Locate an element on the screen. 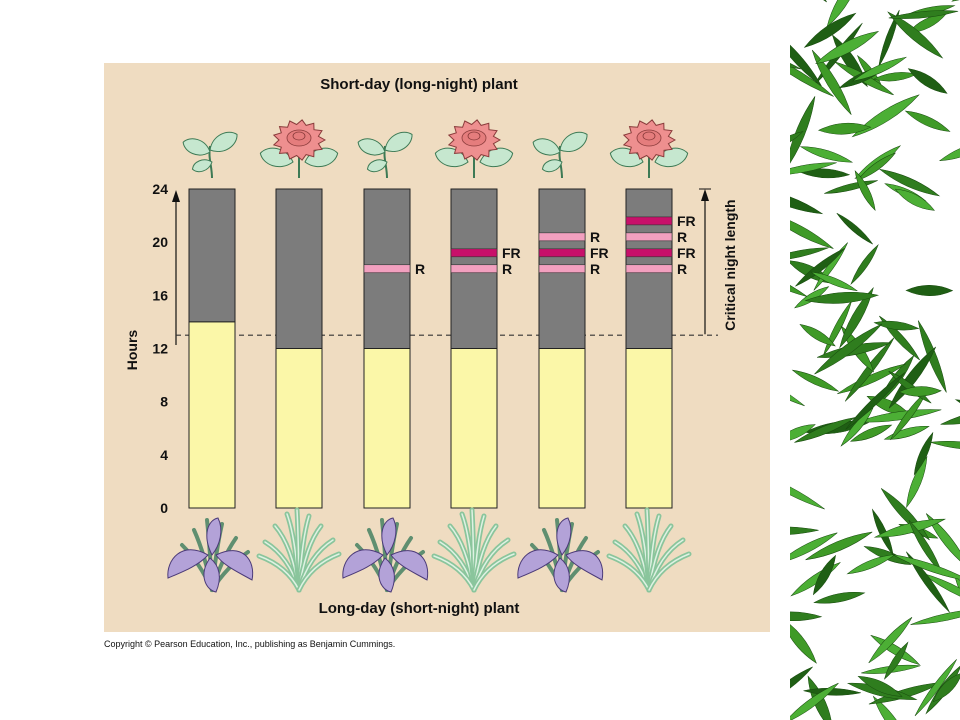  y-tick-label: 12 is located at coordinates (160, 349).